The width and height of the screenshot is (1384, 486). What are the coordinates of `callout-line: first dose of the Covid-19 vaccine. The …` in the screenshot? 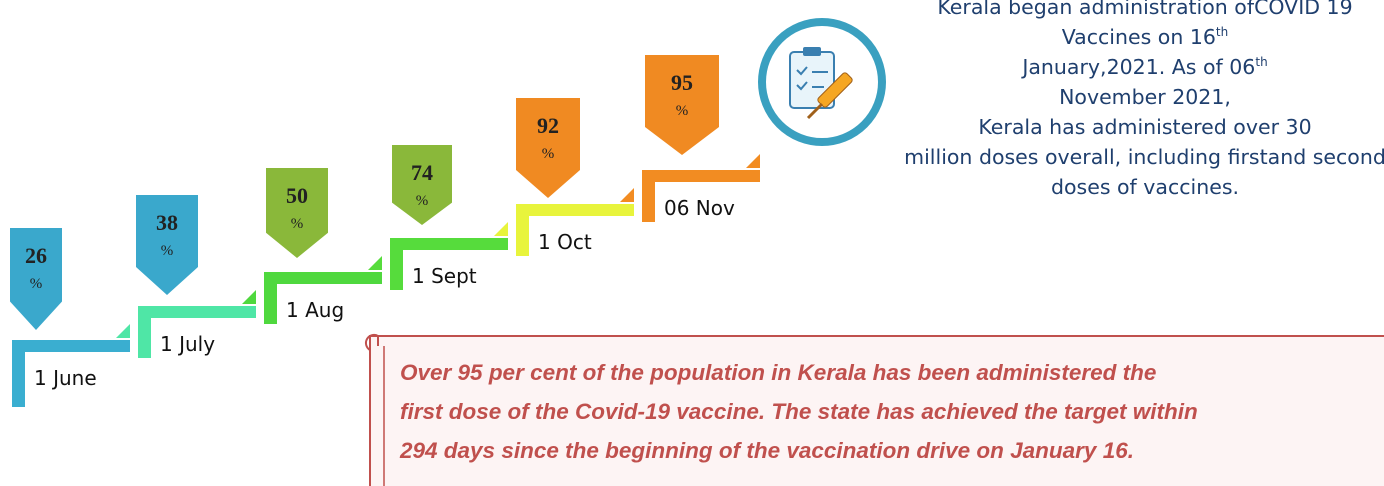 It's located at (799, 411).